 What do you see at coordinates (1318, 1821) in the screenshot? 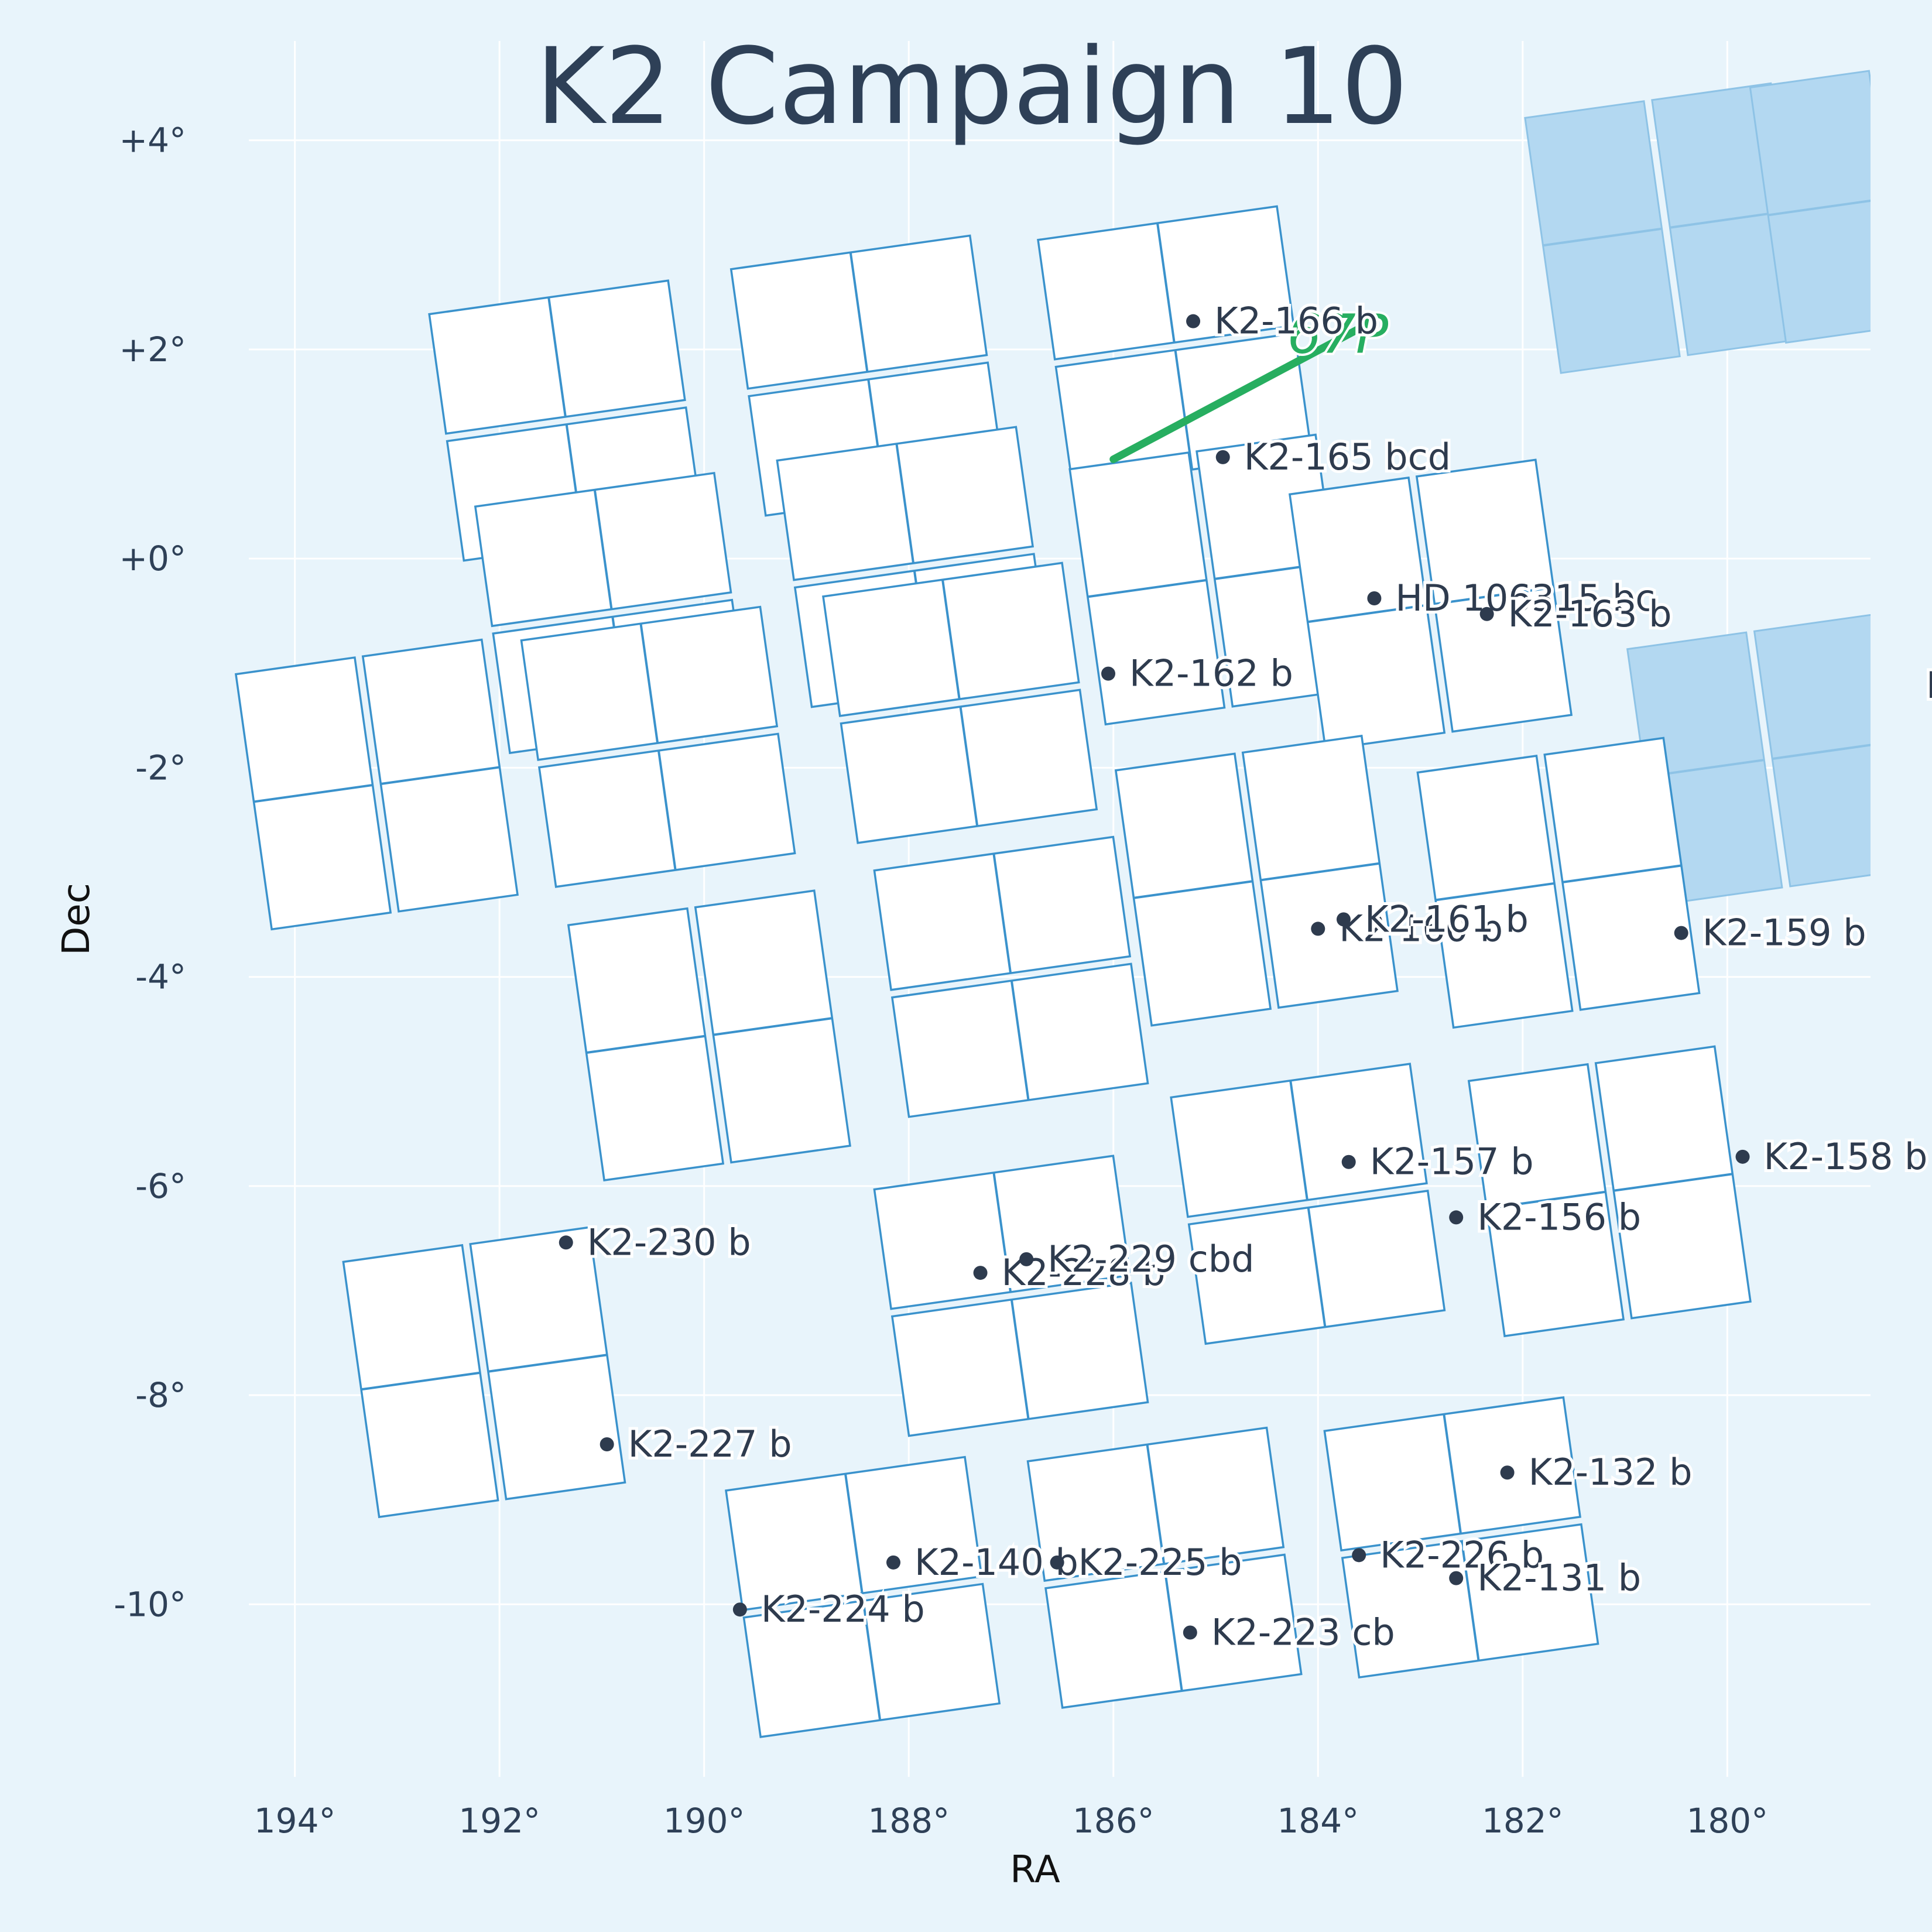
I see `x-tick-label: 184°` at bounding box center [1318, 1821].